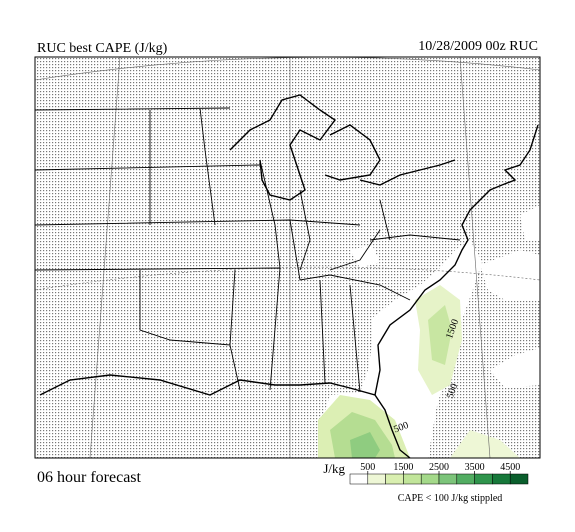  What do you see at coordinates (403, 467) in the screenshot?
I see `legend-tick-label: 1500` at bounding box center [403, 467].